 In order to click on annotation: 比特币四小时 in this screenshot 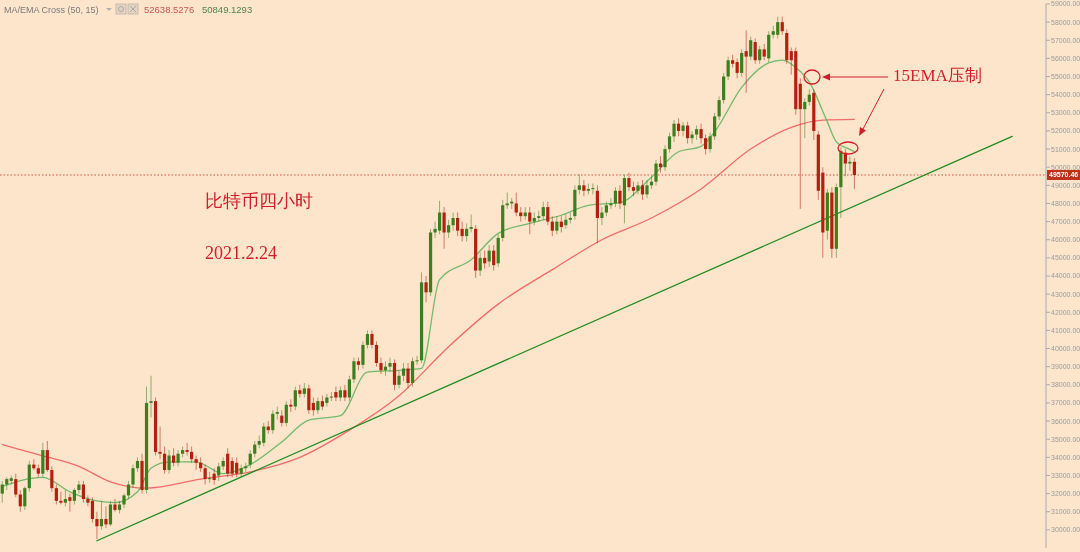, I will do `click(259, 201)`.